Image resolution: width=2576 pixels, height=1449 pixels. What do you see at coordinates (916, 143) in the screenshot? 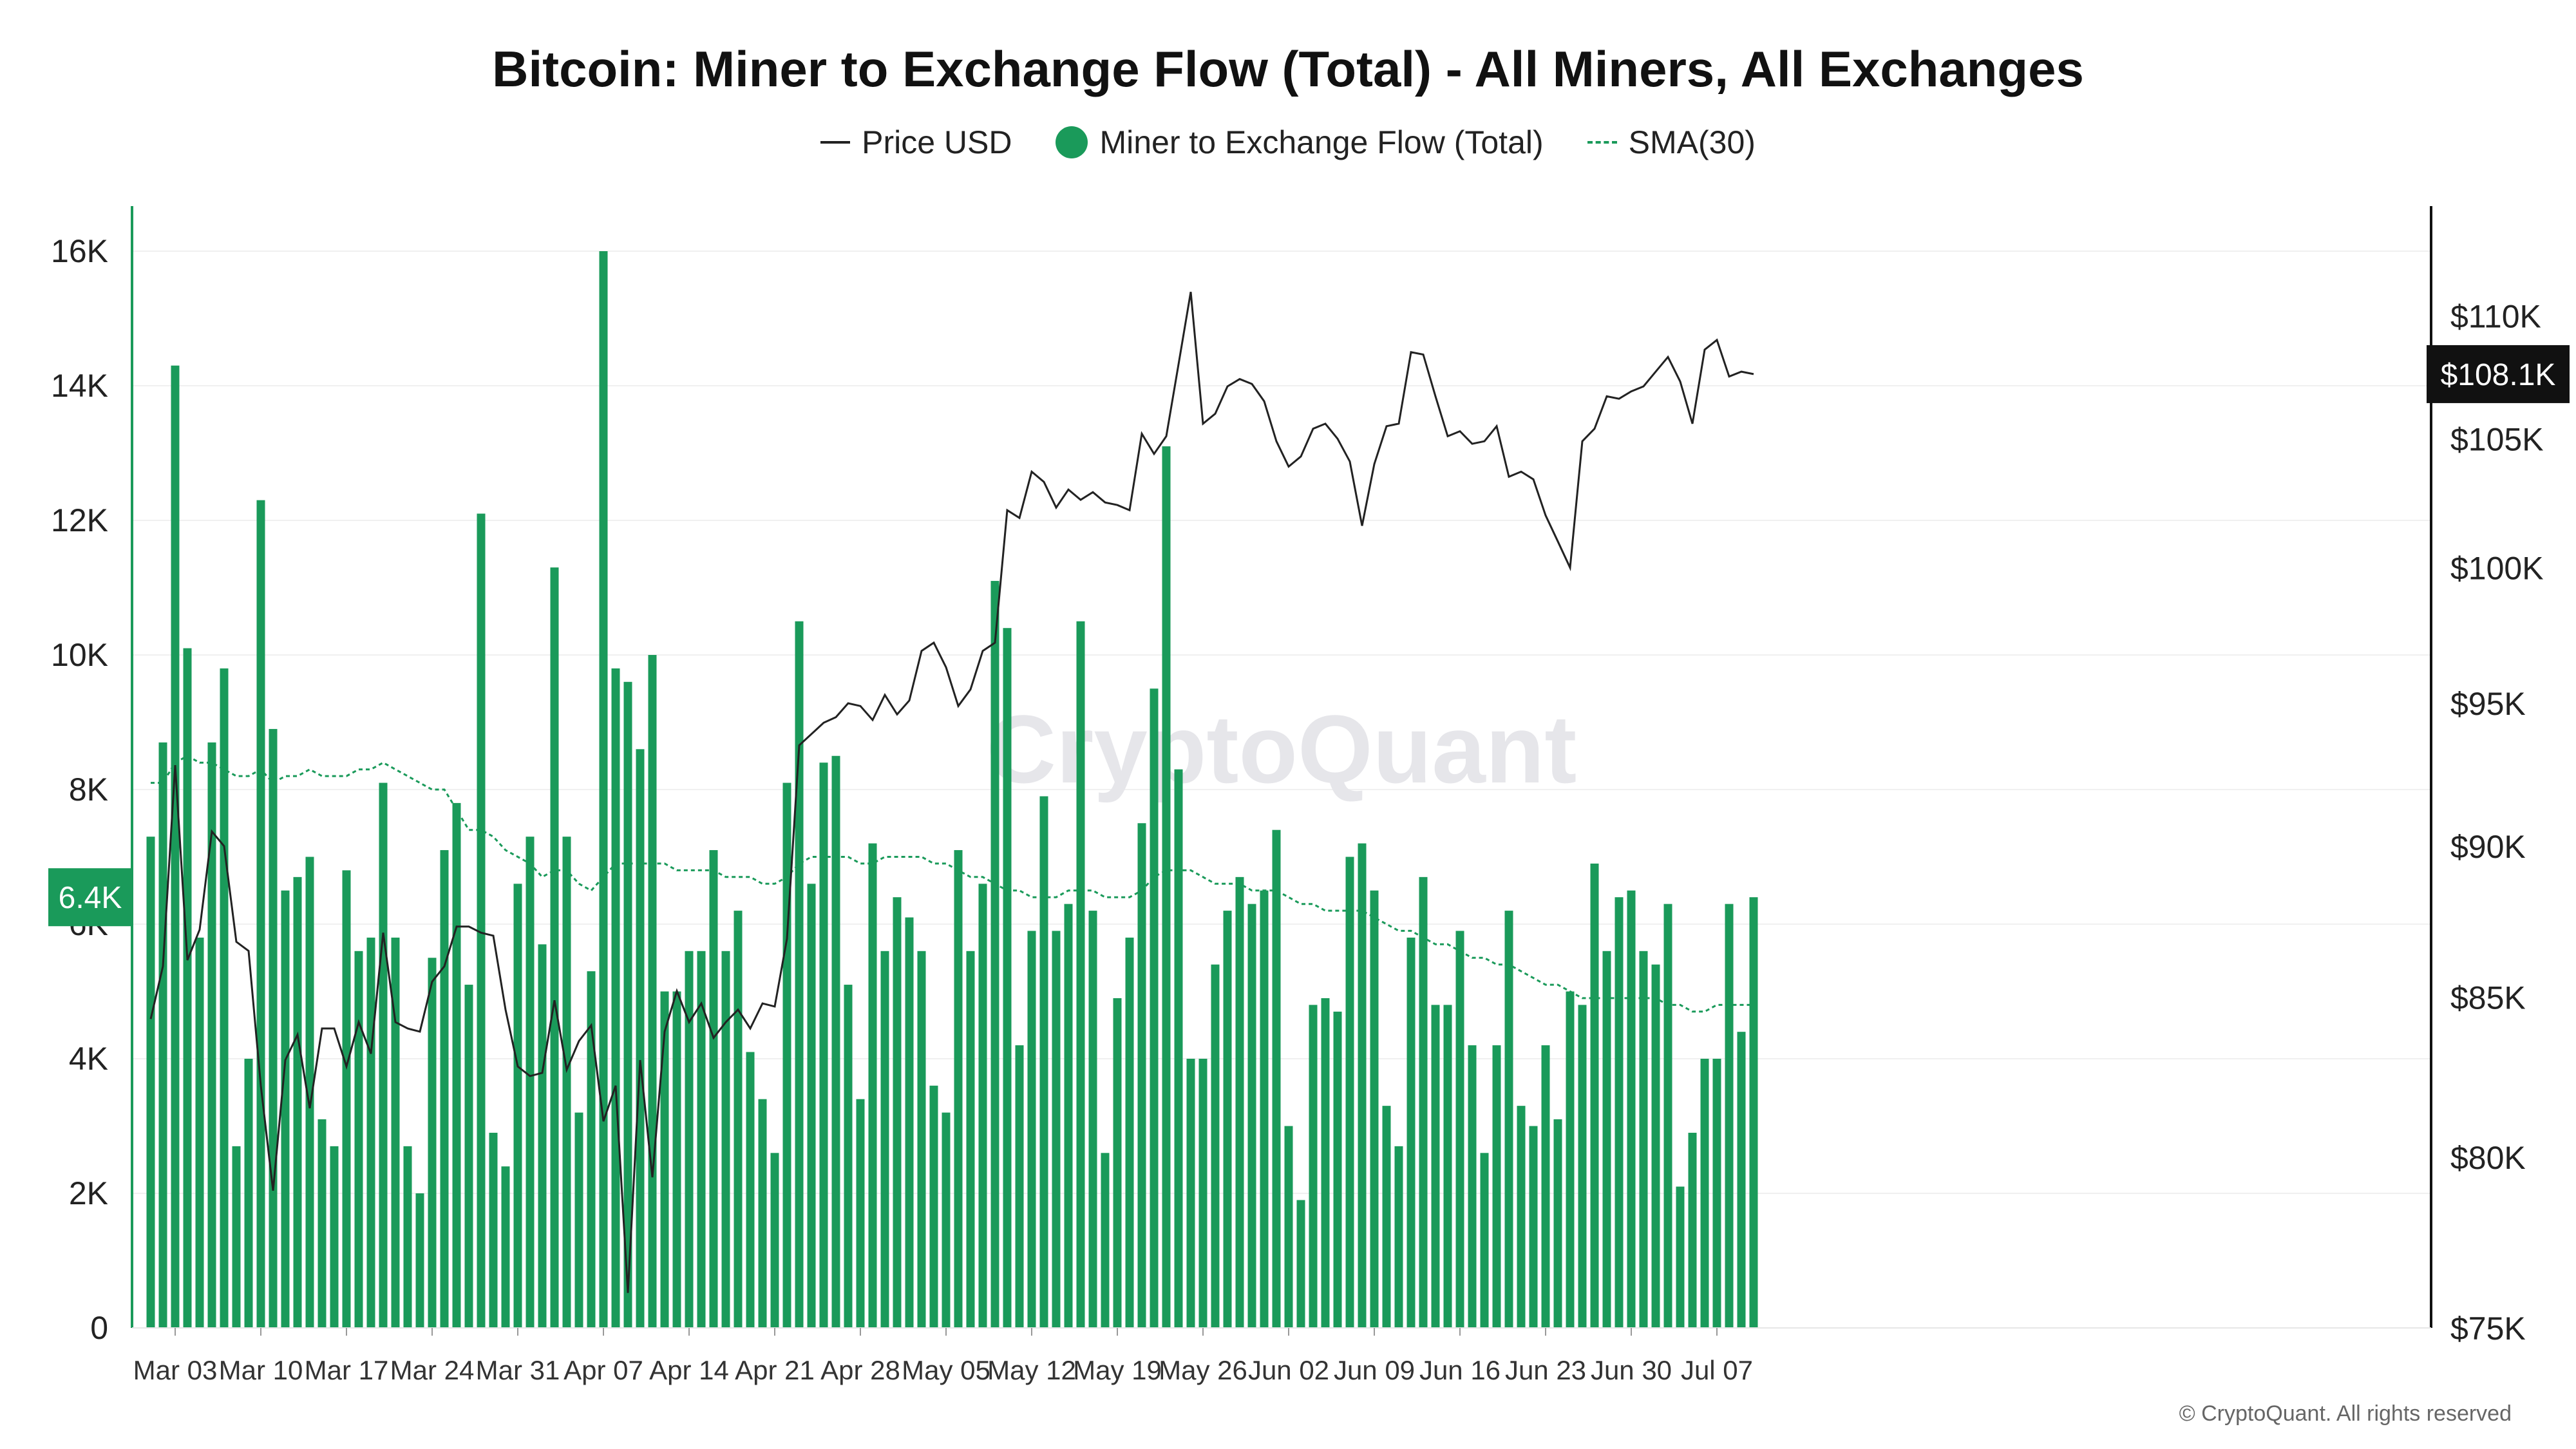
I see `legend-item-price: Price USD` at bounding box center [916, 143].